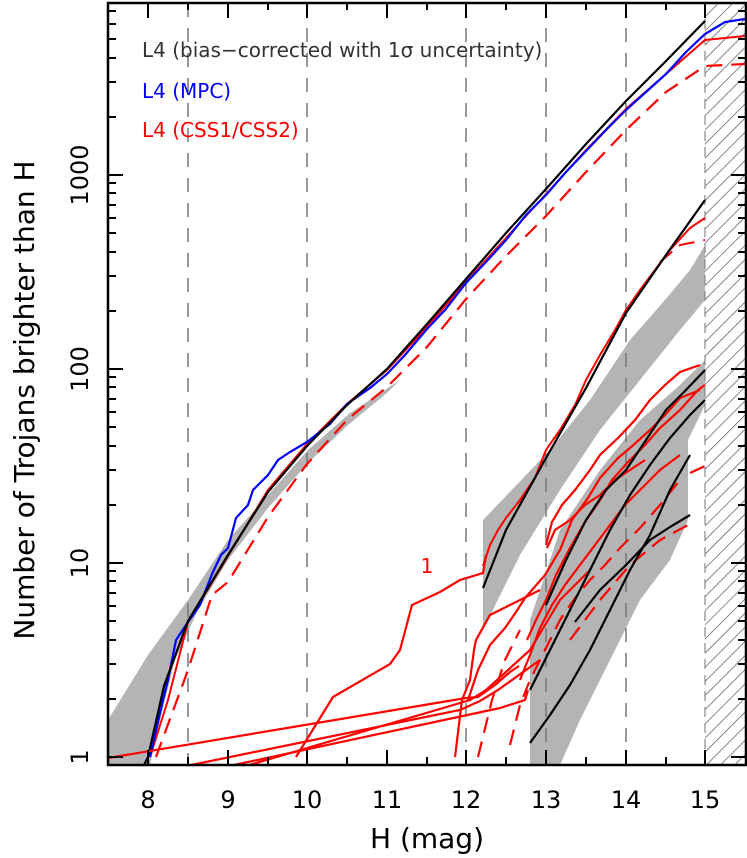  What do you see at coordinates (617, 556) in the screenshot?
I see `series-family-bias-small` at bounding box center [617, 556].